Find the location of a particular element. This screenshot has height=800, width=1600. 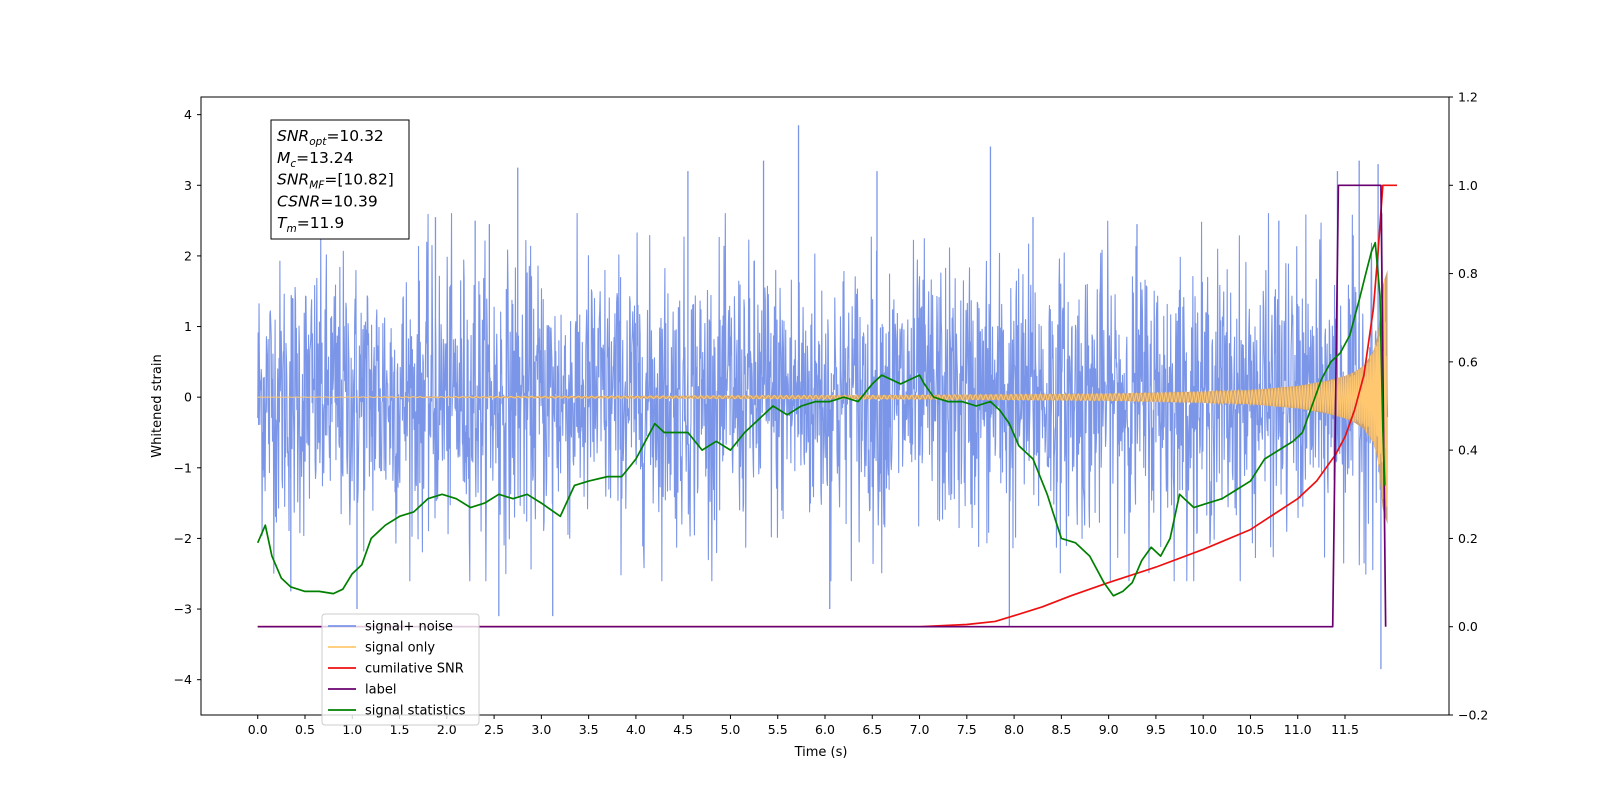

legend-label: signal statistics is located at coordinates (415, 711).